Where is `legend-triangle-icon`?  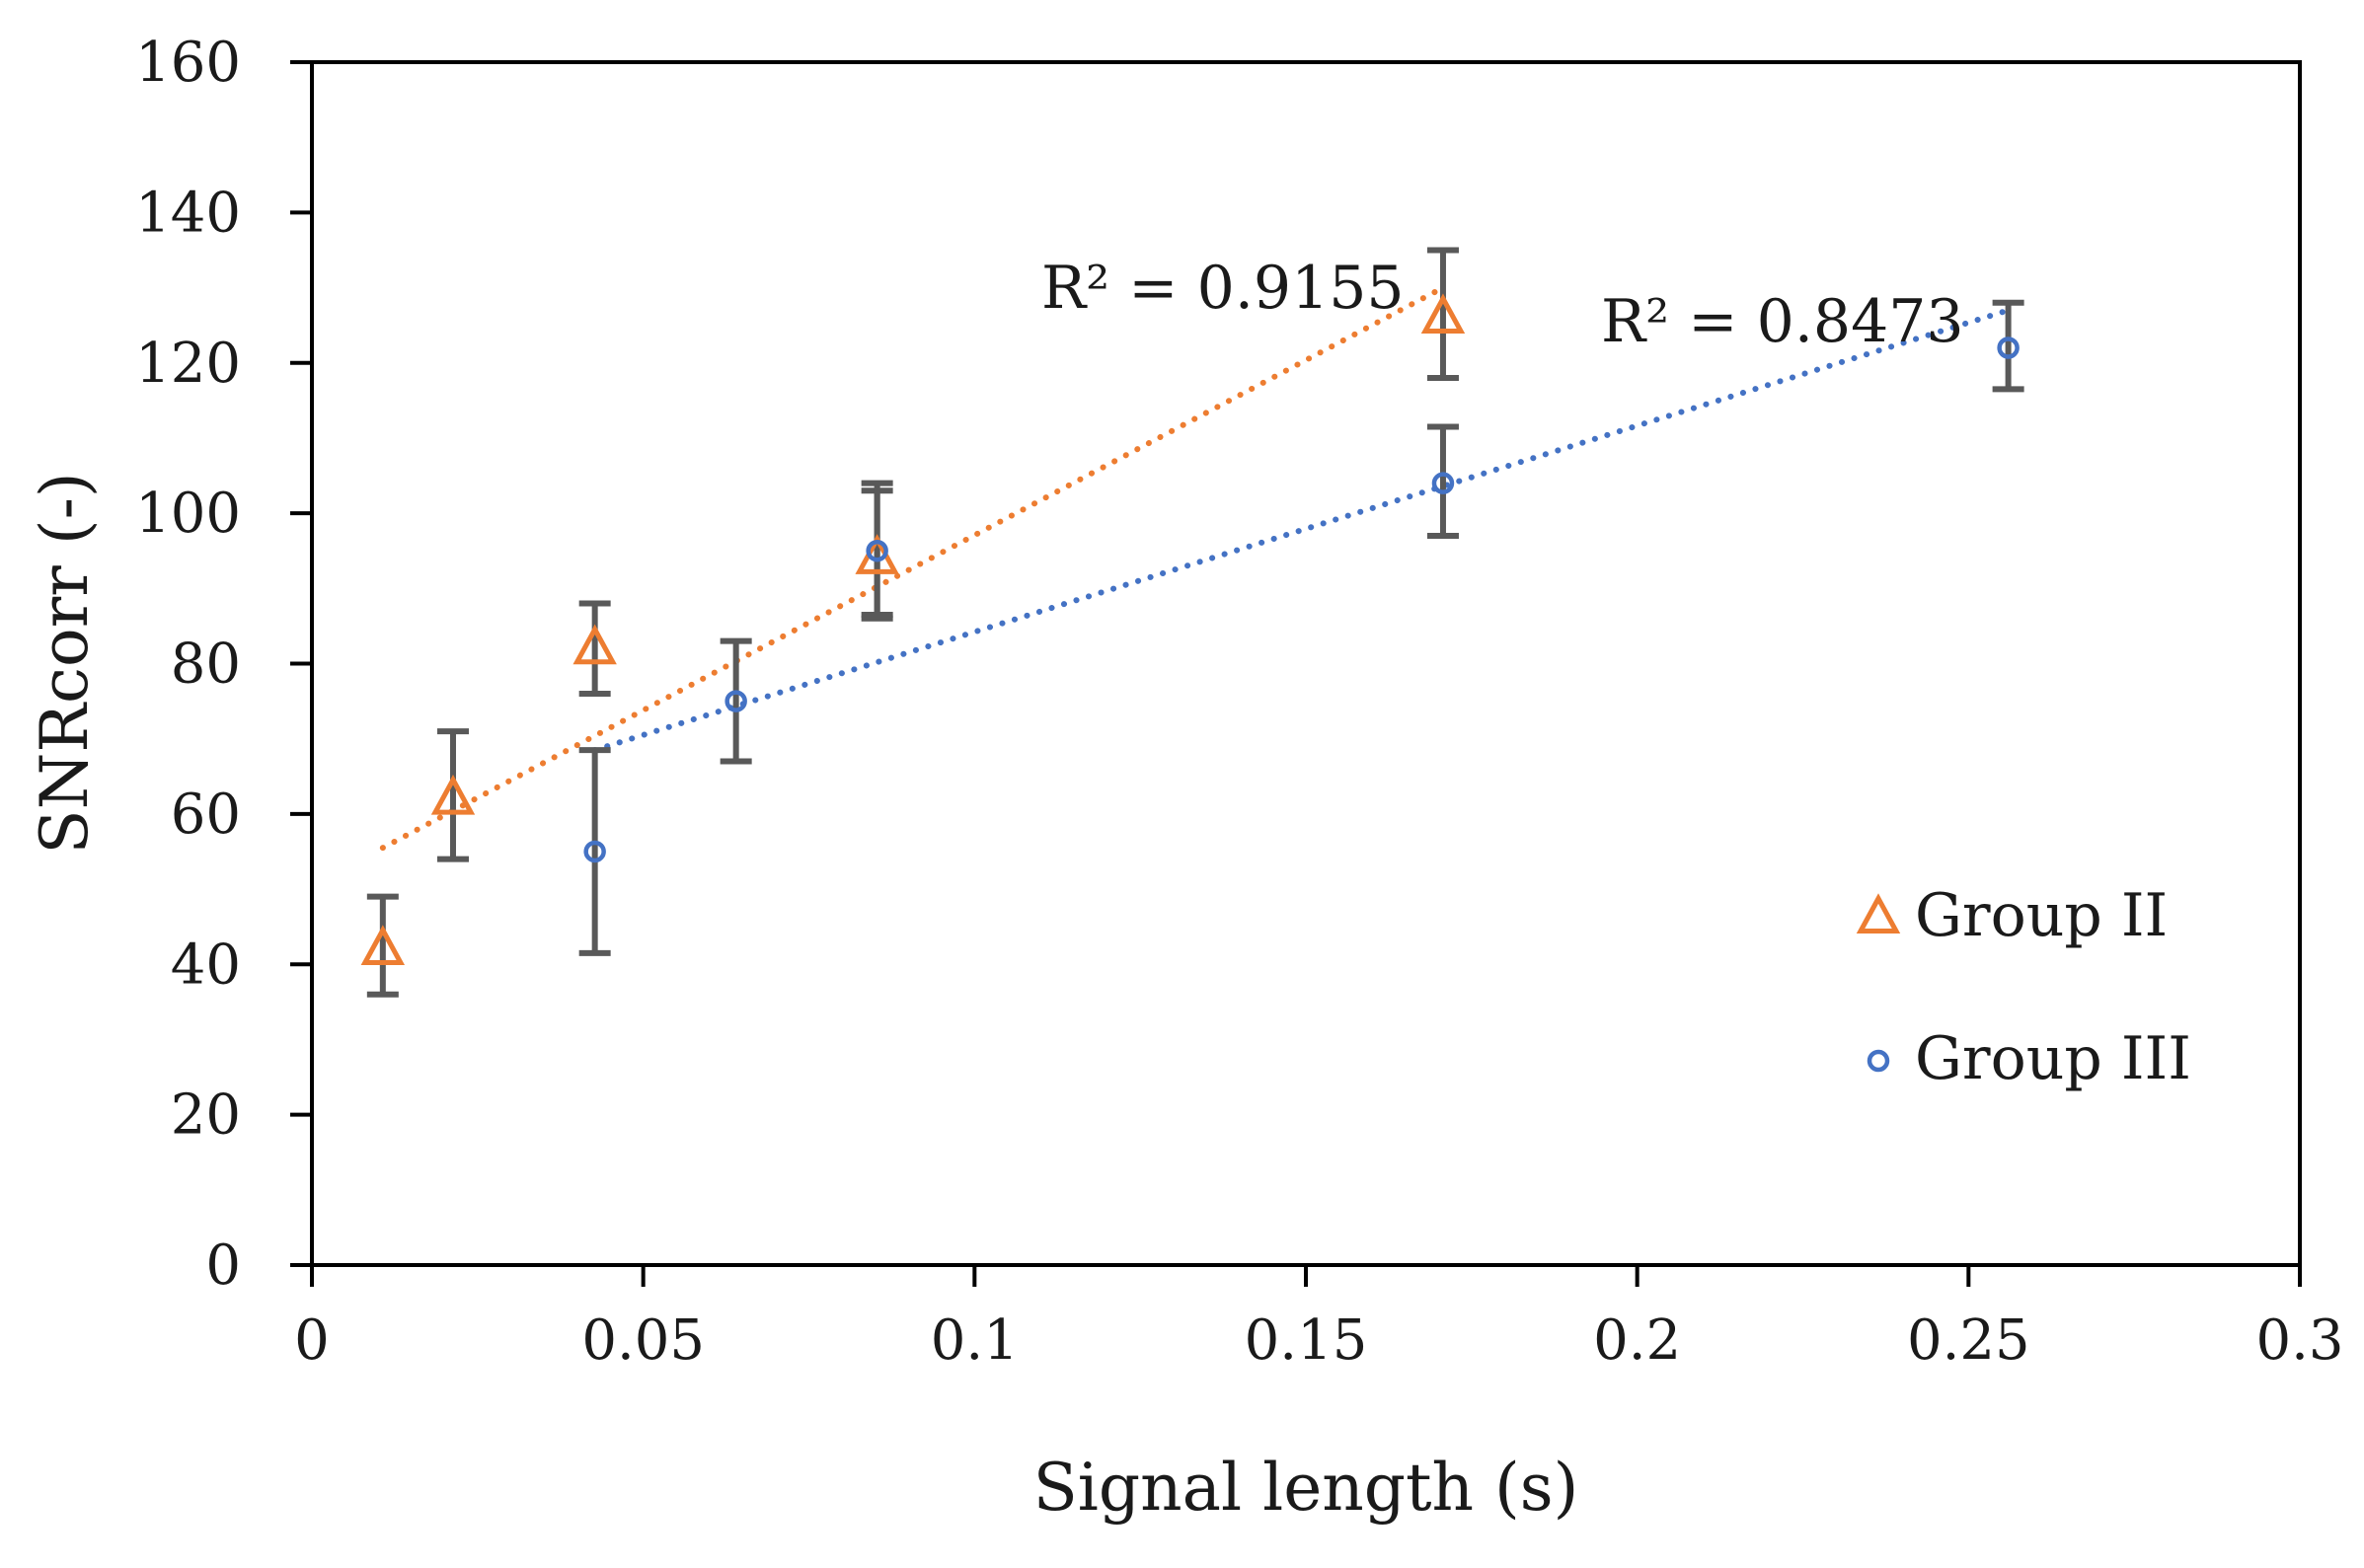 legend-triangle-icon is located at coordinates (1879, 913).